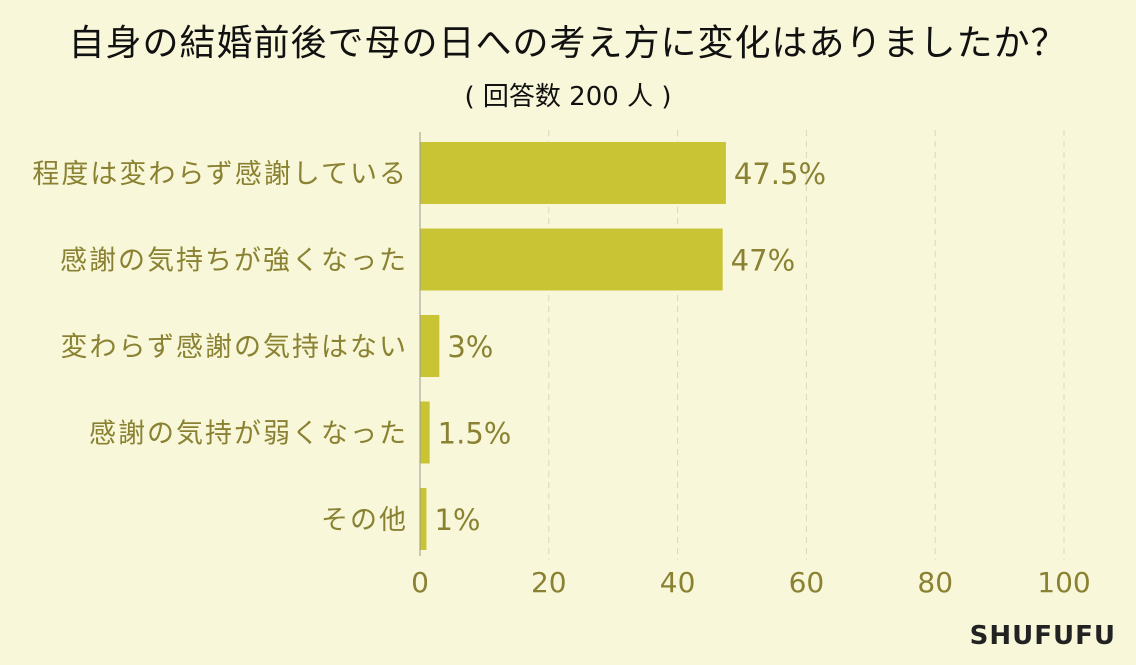 This screenshot has height=665, width=1136. Describe the element at coordinates (364, 520) in the screenshot. I see `category-label: その他` at that location.